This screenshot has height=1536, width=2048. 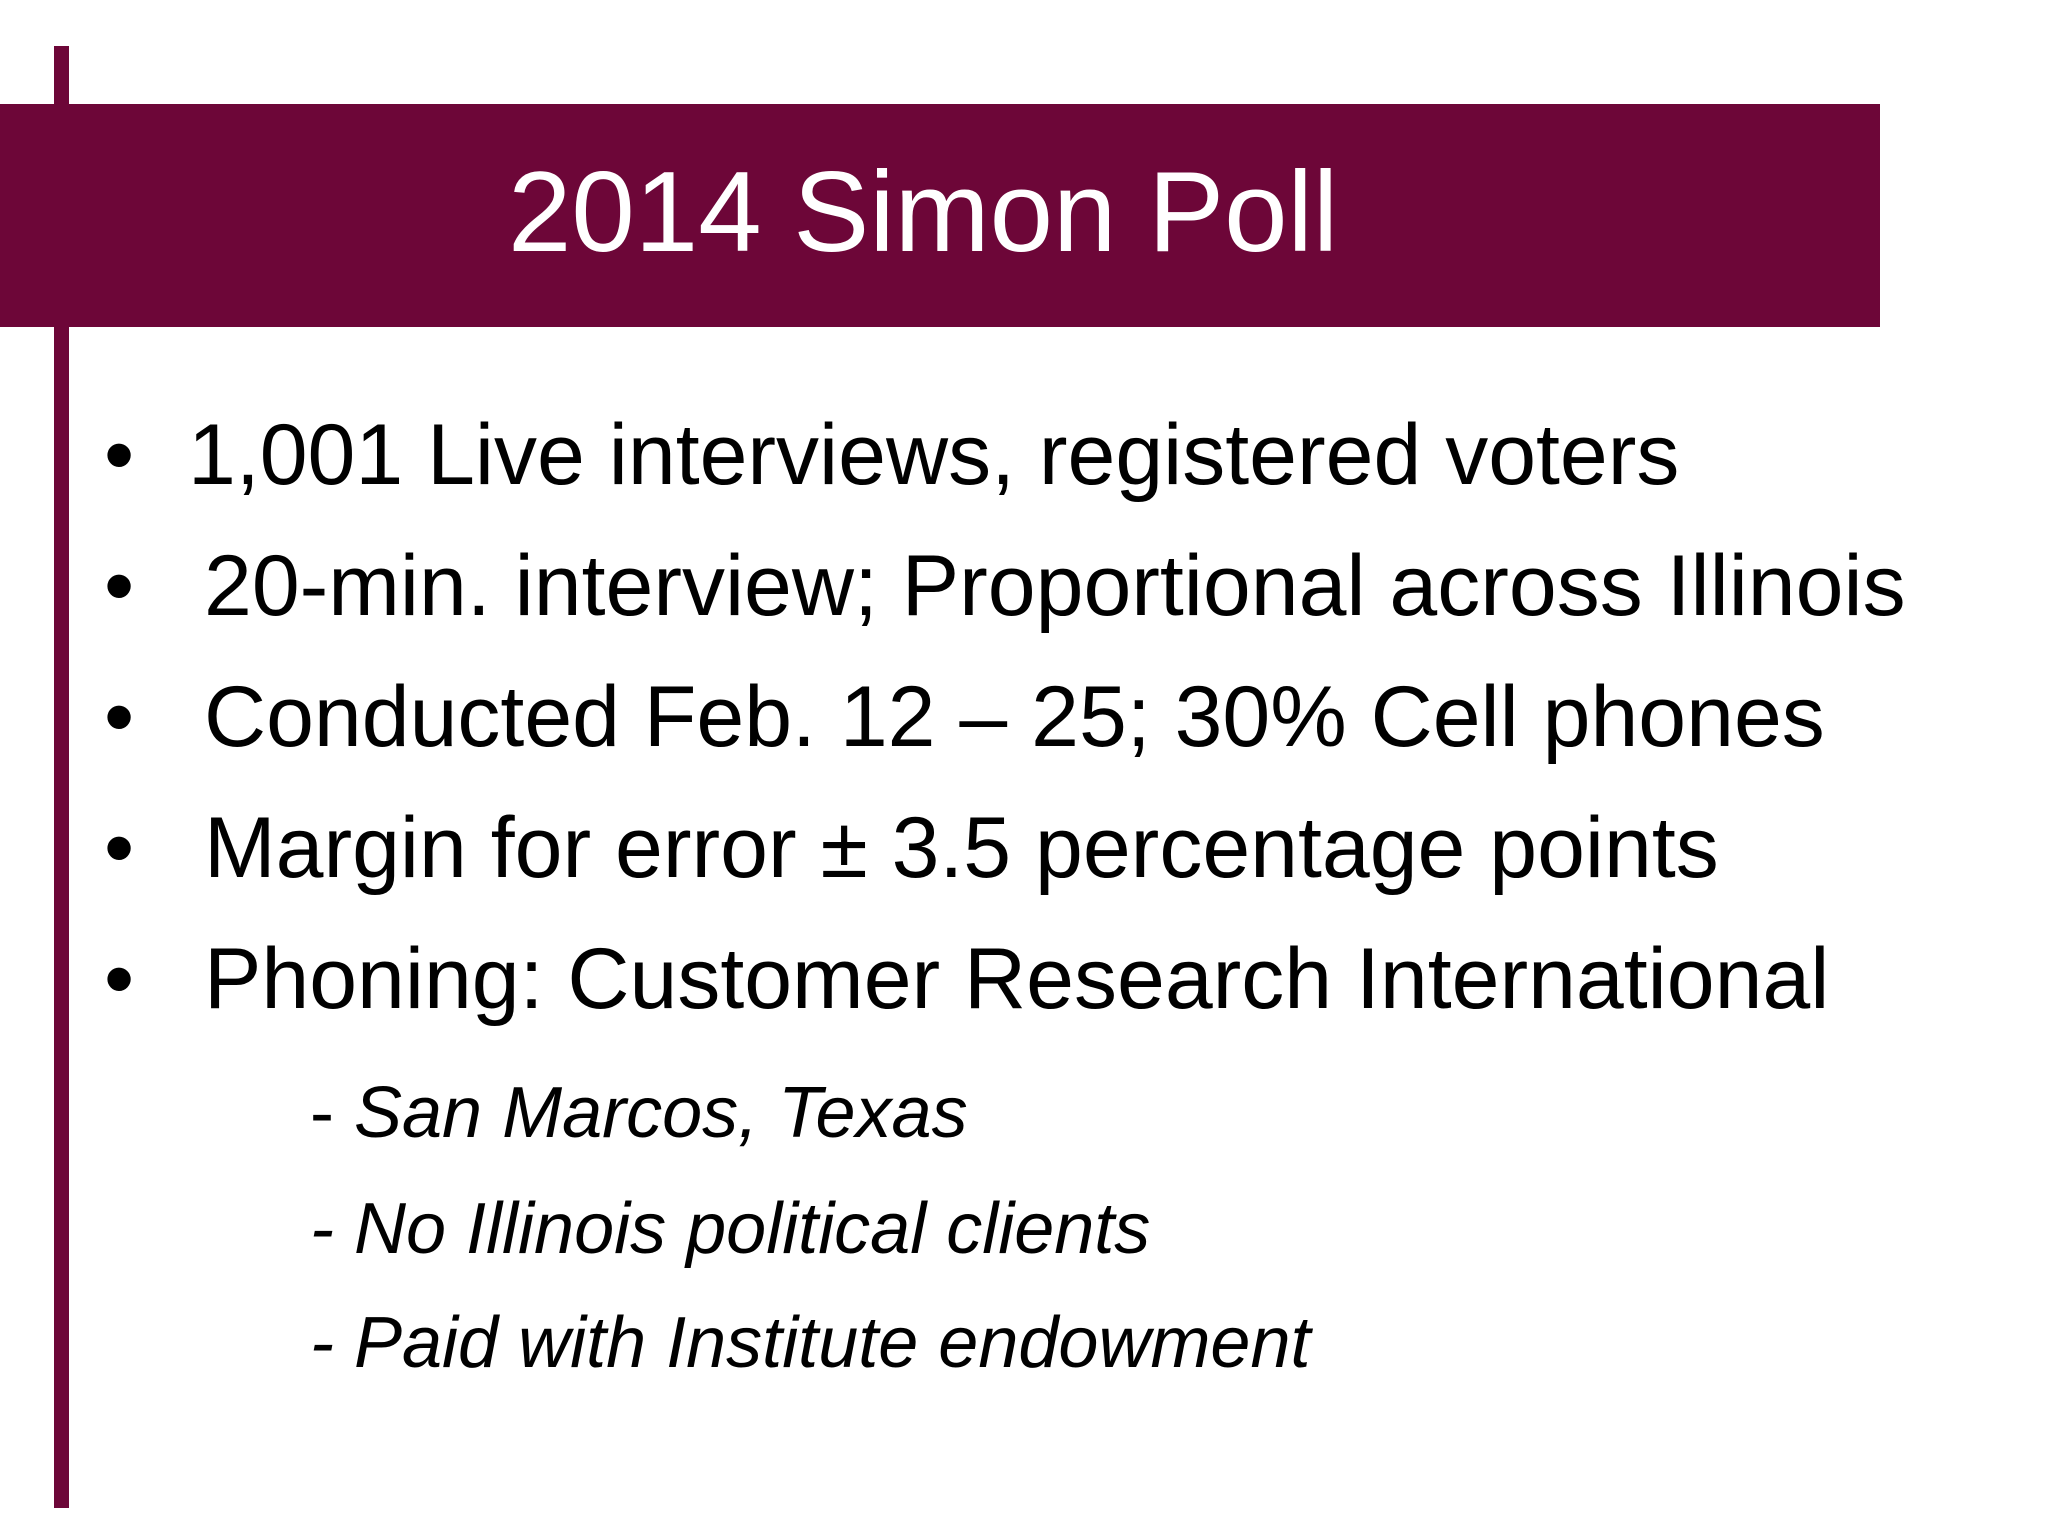 I want to click on title-banner, so click(x=940, y=215).